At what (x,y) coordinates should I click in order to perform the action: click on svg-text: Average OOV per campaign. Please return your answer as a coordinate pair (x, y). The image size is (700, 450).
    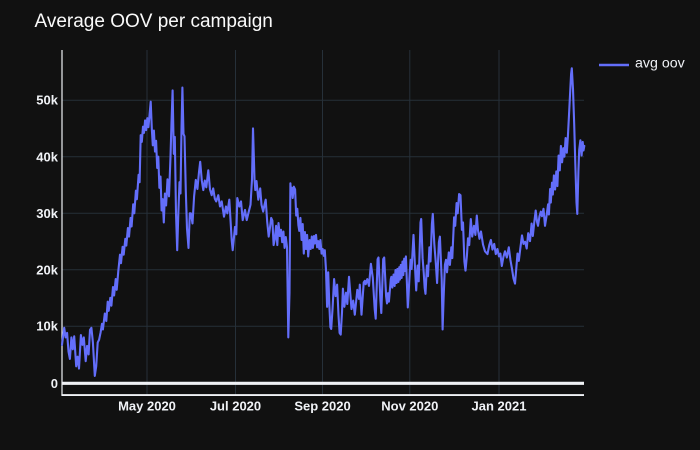
    Looking at the image, I should click on (154, 21).